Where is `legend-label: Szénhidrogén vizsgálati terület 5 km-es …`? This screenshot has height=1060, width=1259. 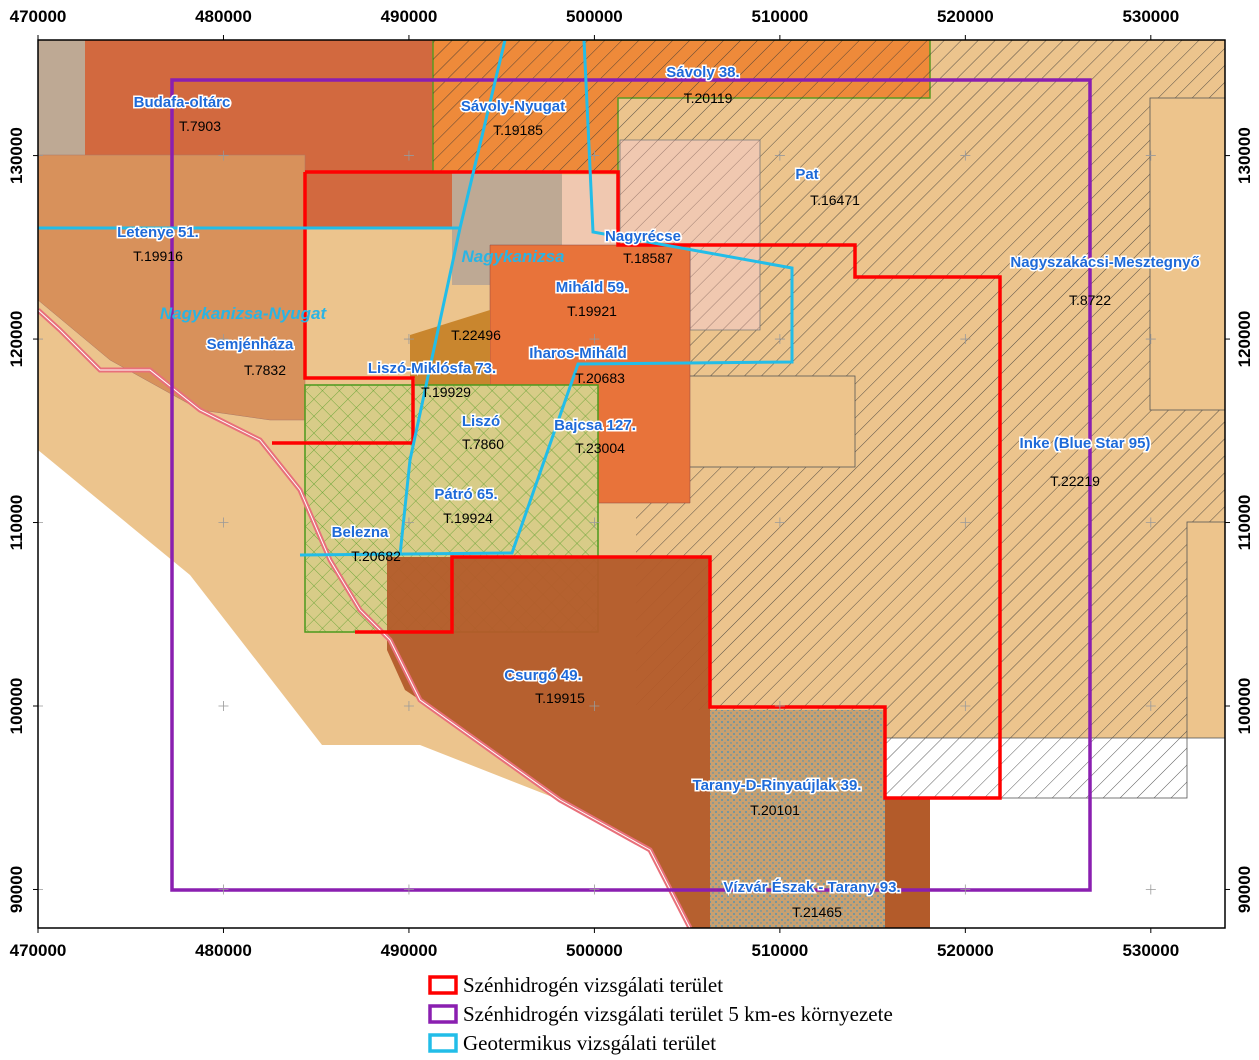
legend-label: Szénhidrogén vizsgálati terület 5 km-es … is located at coordinates (678, 1014).